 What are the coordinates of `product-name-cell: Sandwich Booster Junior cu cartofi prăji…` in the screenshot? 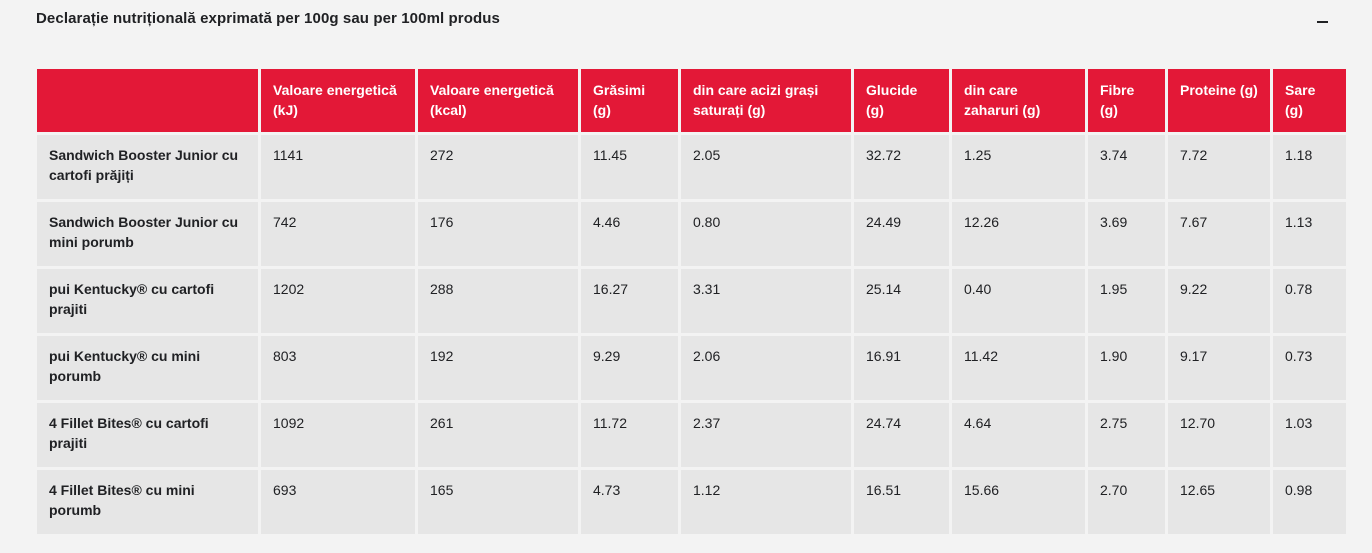 It's located at (147, 167).